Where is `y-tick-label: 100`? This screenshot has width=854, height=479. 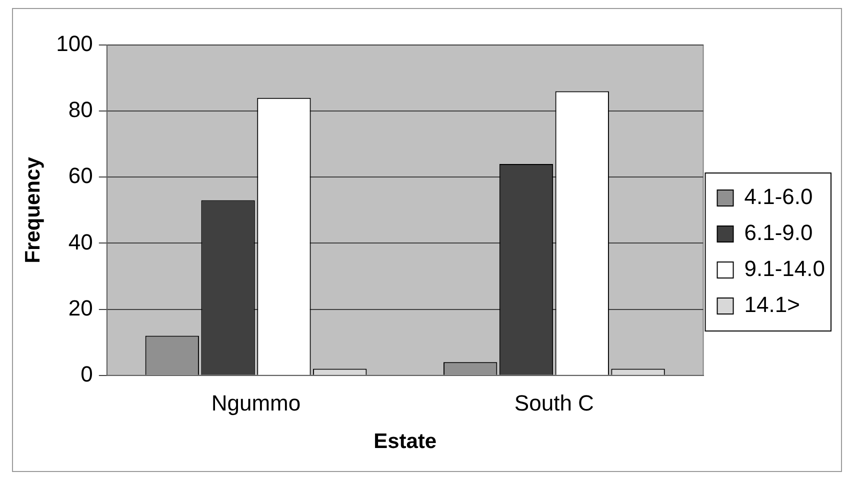
y-tick-label: 100 is located at coordinates (74, 43).